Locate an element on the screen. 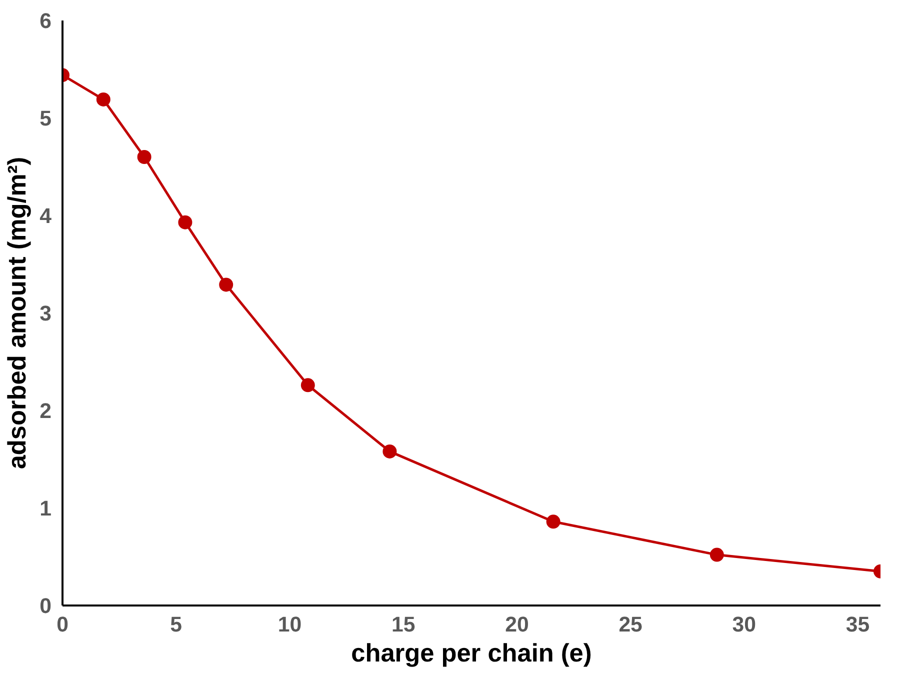 The width and height of the screenshot is (917, 688). y-tick-label: 5 is located at coordinates (46, 118).